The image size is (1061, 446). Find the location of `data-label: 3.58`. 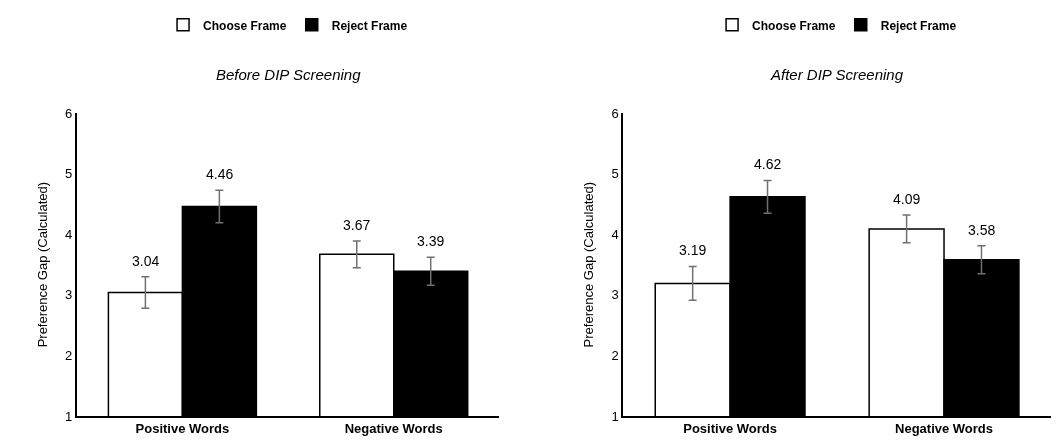

data-label: 3.58 is located at coordinates (982, 230).